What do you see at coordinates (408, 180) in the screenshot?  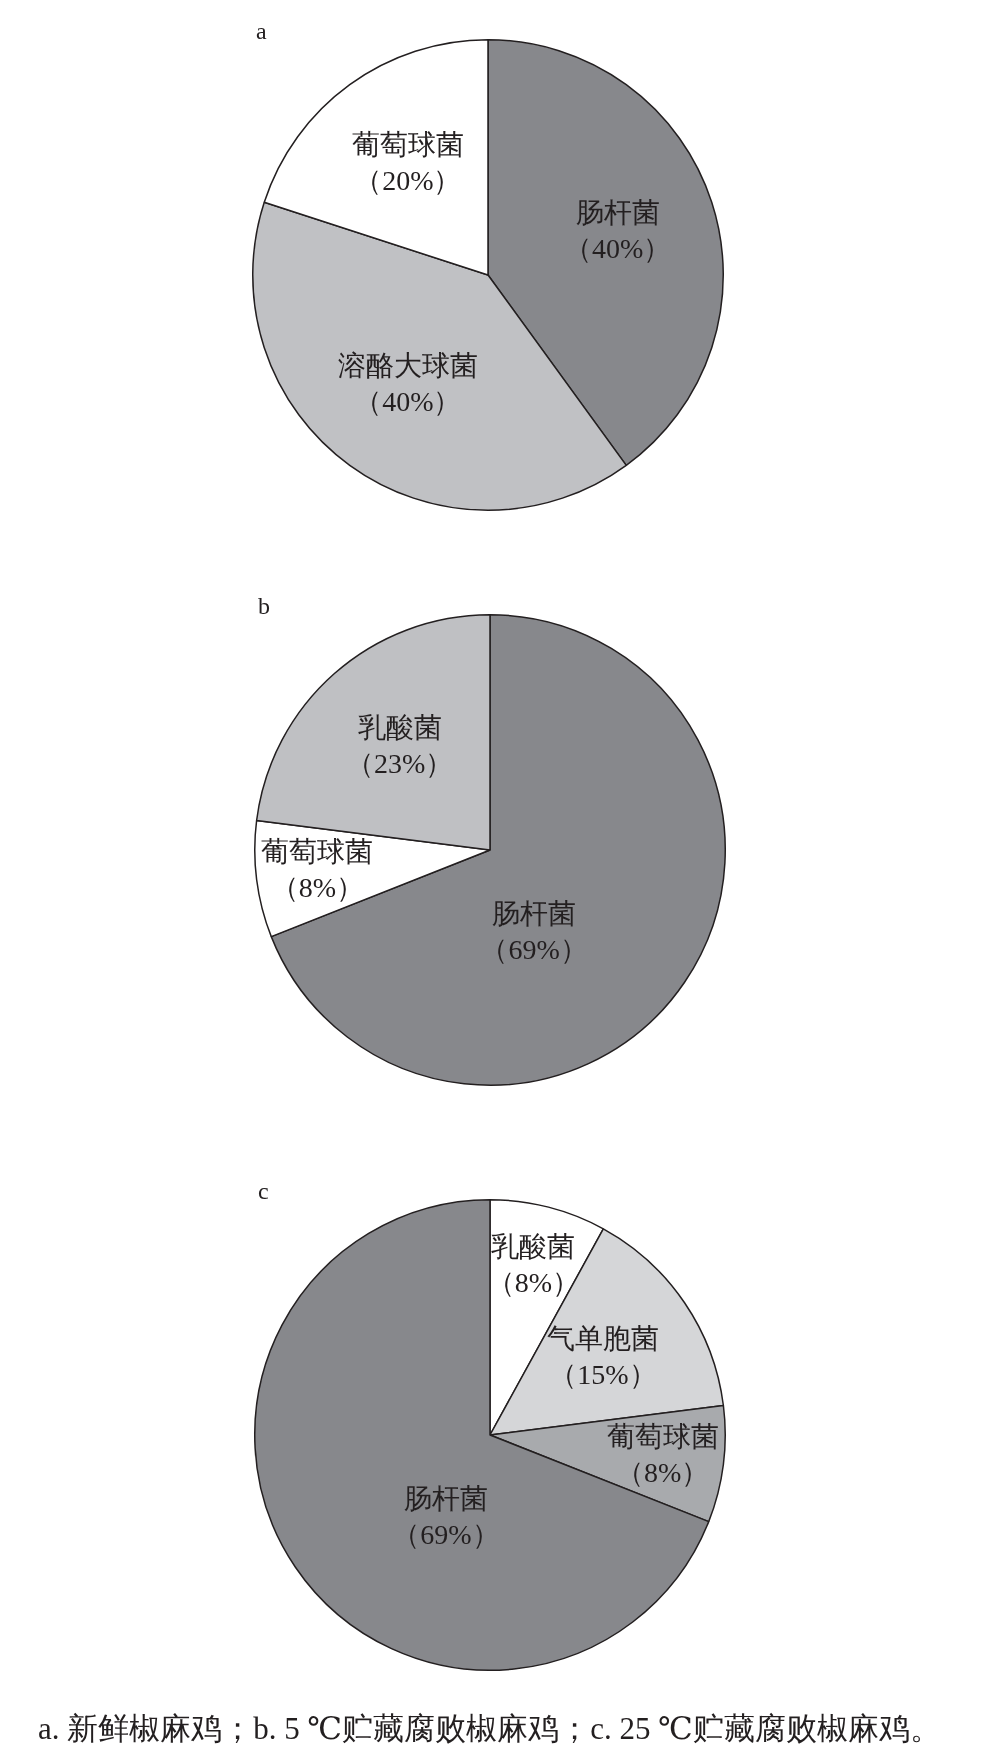 I see `data-label: （20%）` at bounding box center [408, 180].